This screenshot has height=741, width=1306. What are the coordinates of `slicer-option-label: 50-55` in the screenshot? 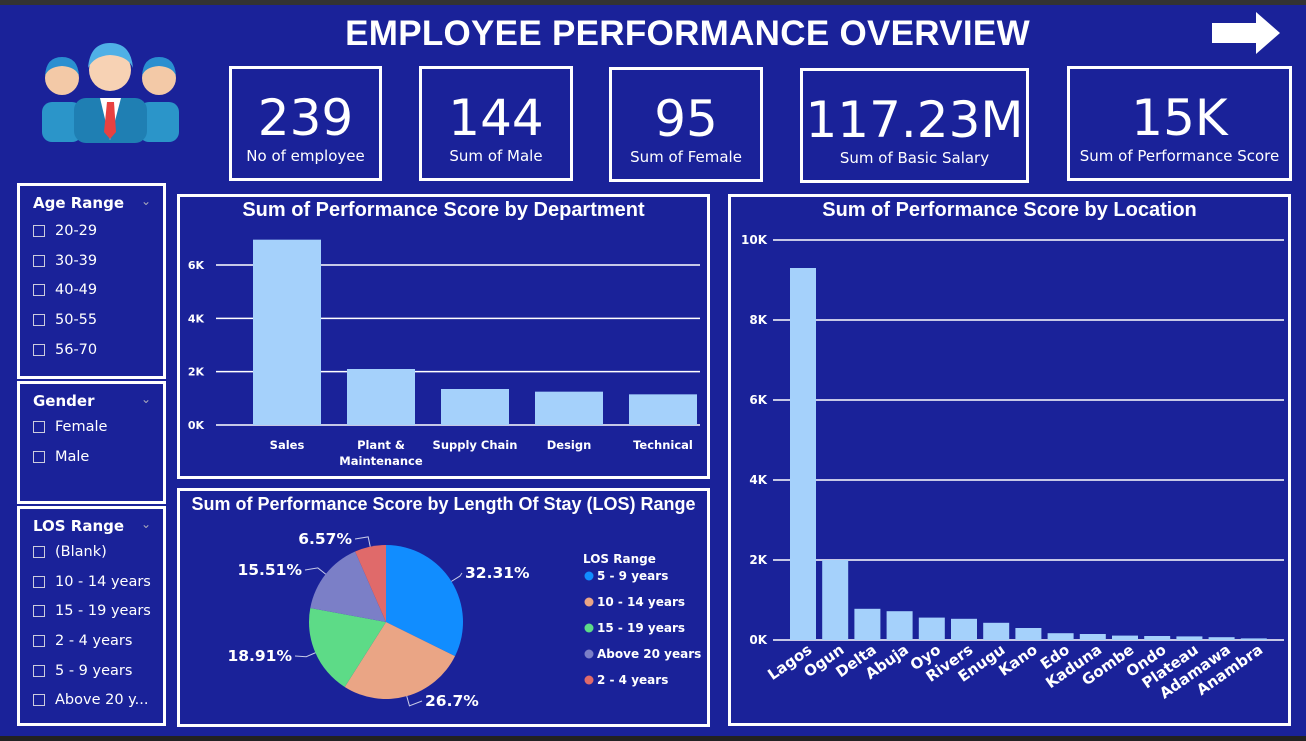 It's located at (76, 319).